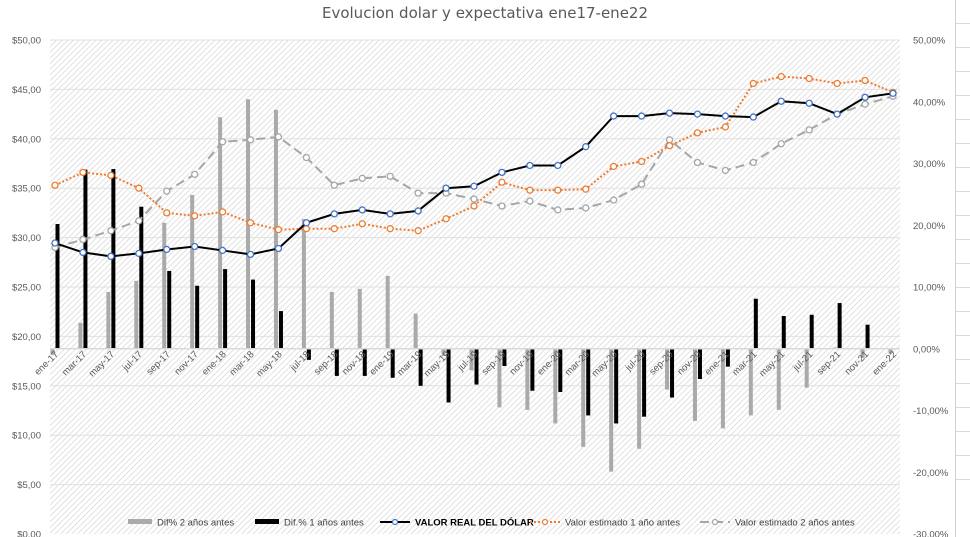 The width and height of the screenshot is (970, 537). What do you see at coordinates (195, 523) in the screenshot?
I see `legend-label: Dif% 2 años antes` at bounding box center [195, 523].